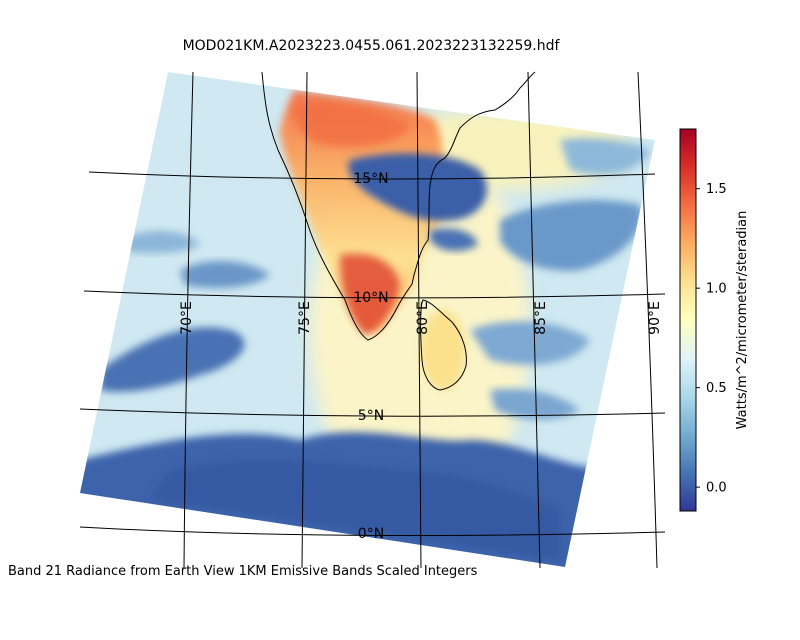 The height and width of the screenshot is (640, 800). Describe the element at coordinates (370, 298) in the screenshot. I see `lat-label-10n: 10°N` at that location.